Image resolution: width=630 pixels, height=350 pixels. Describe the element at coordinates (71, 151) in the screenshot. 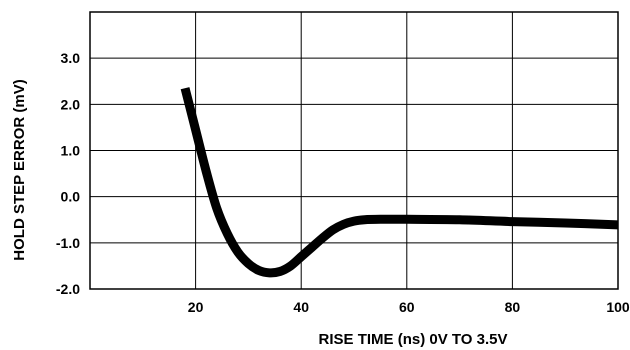

I see `y-tick-label: 1.0` at that location.